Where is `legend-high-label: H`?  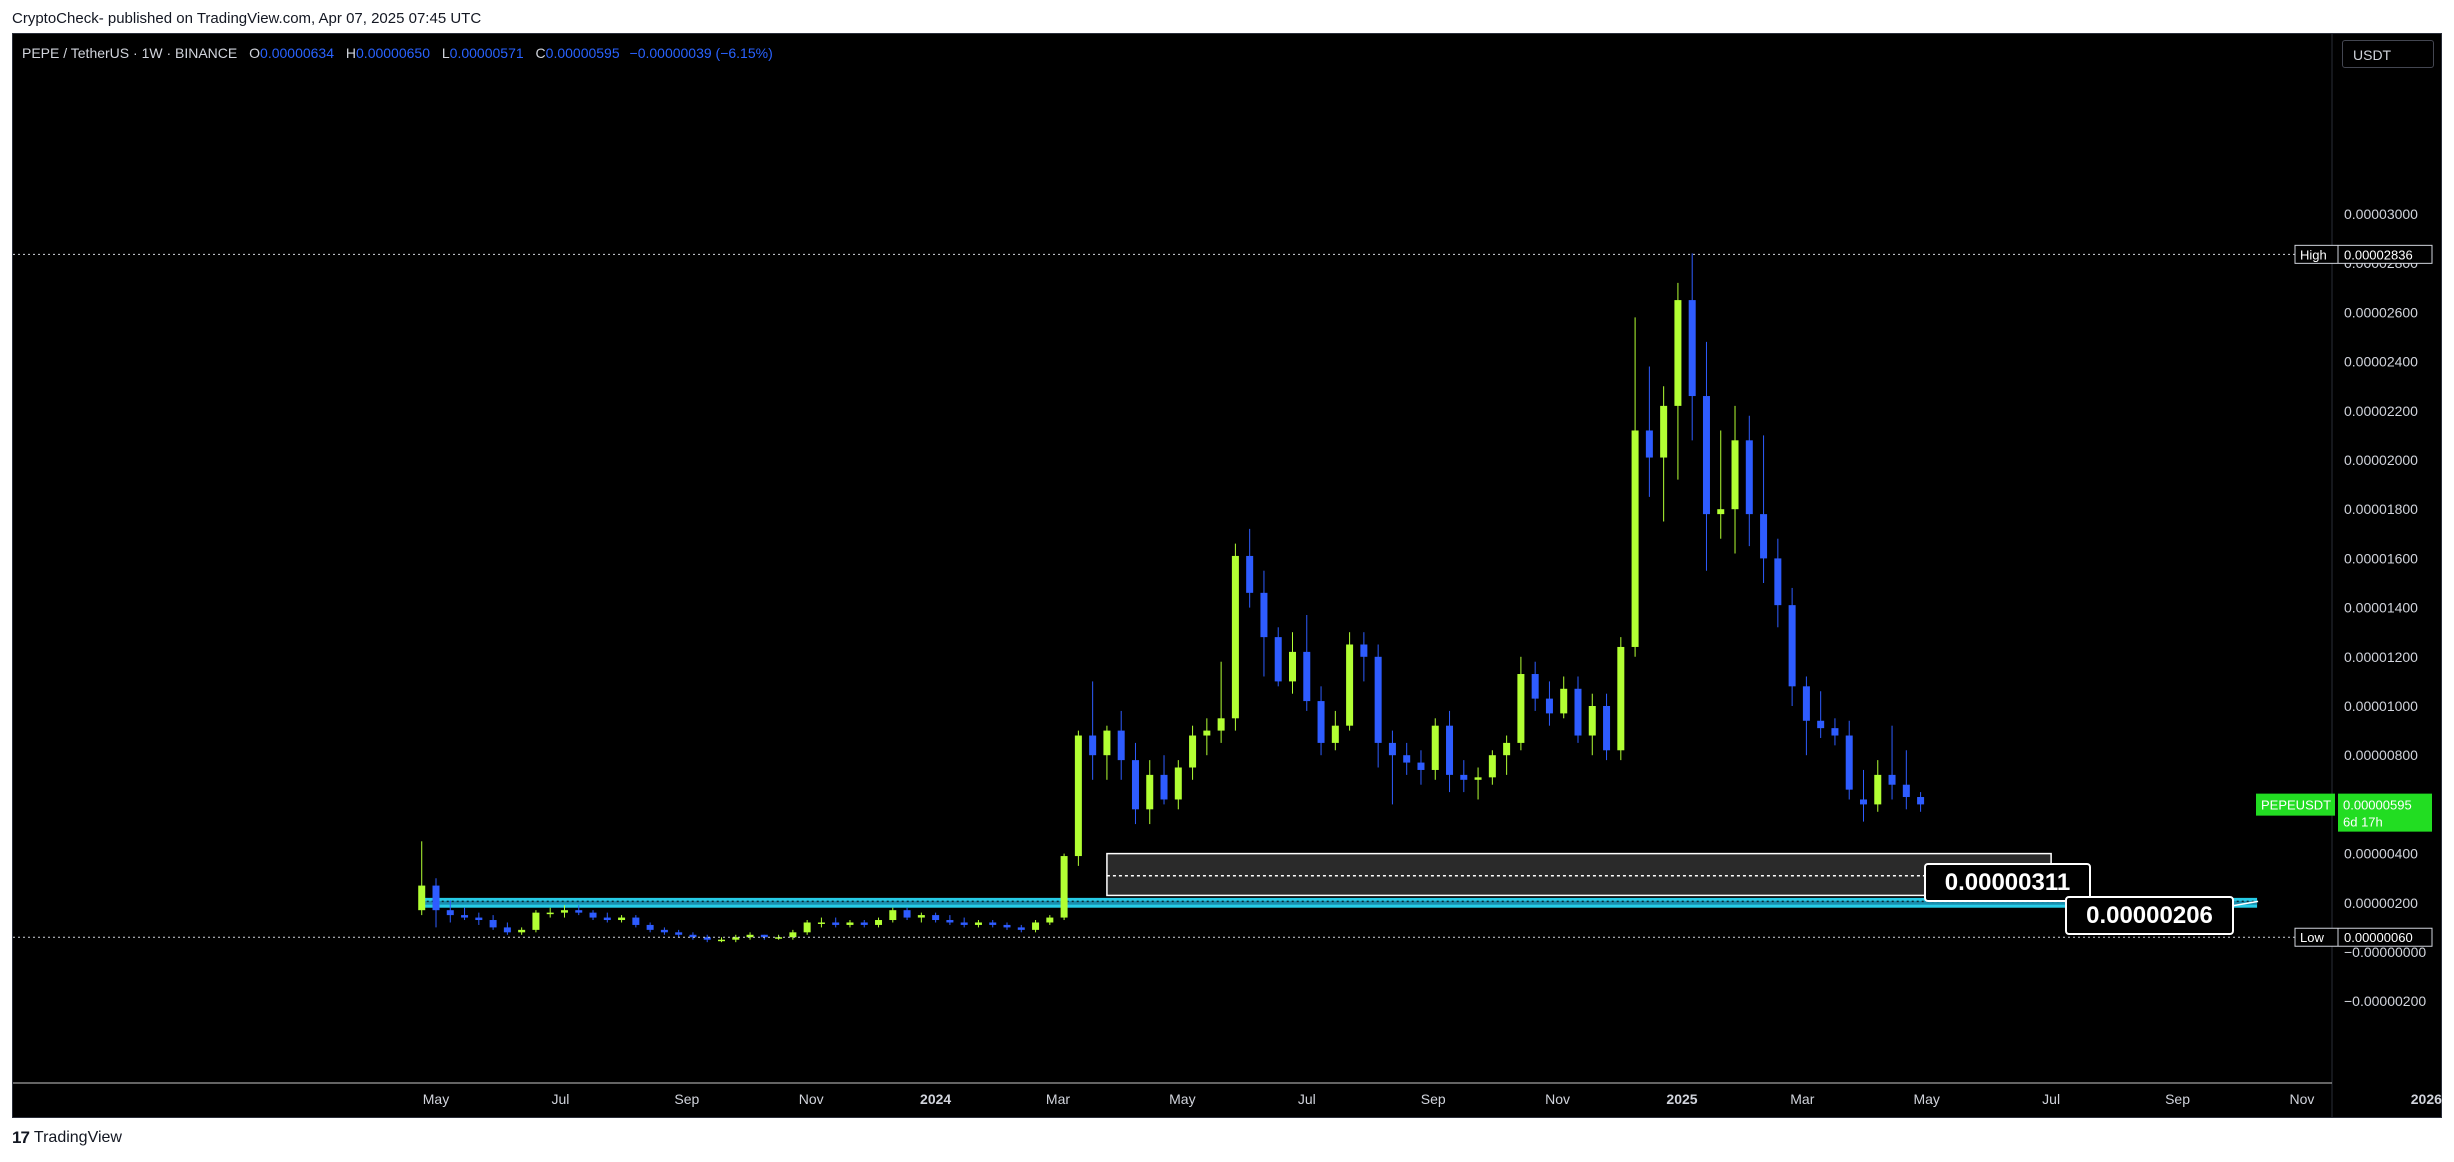
legend-high-label: H is located at coordinates (351, 53).